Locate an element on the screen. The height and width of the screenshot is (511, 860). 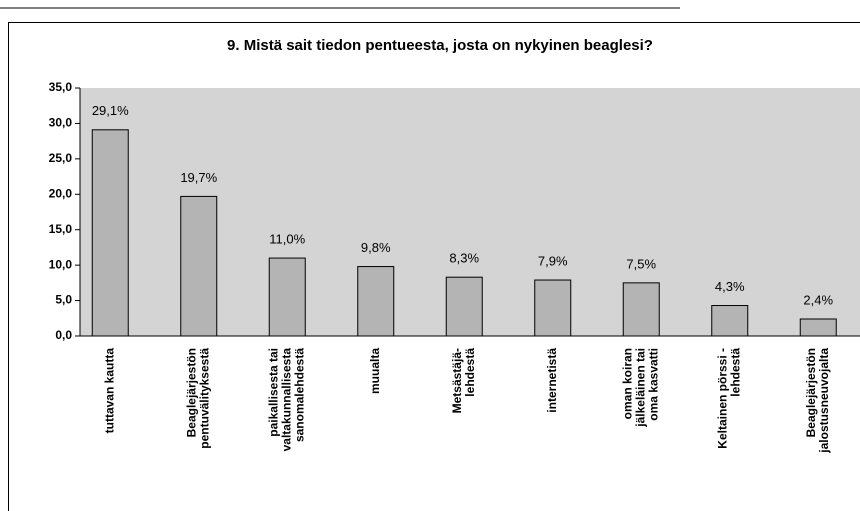
x-tick-label: paikallisesta tai is located at coordinates (273, 392).